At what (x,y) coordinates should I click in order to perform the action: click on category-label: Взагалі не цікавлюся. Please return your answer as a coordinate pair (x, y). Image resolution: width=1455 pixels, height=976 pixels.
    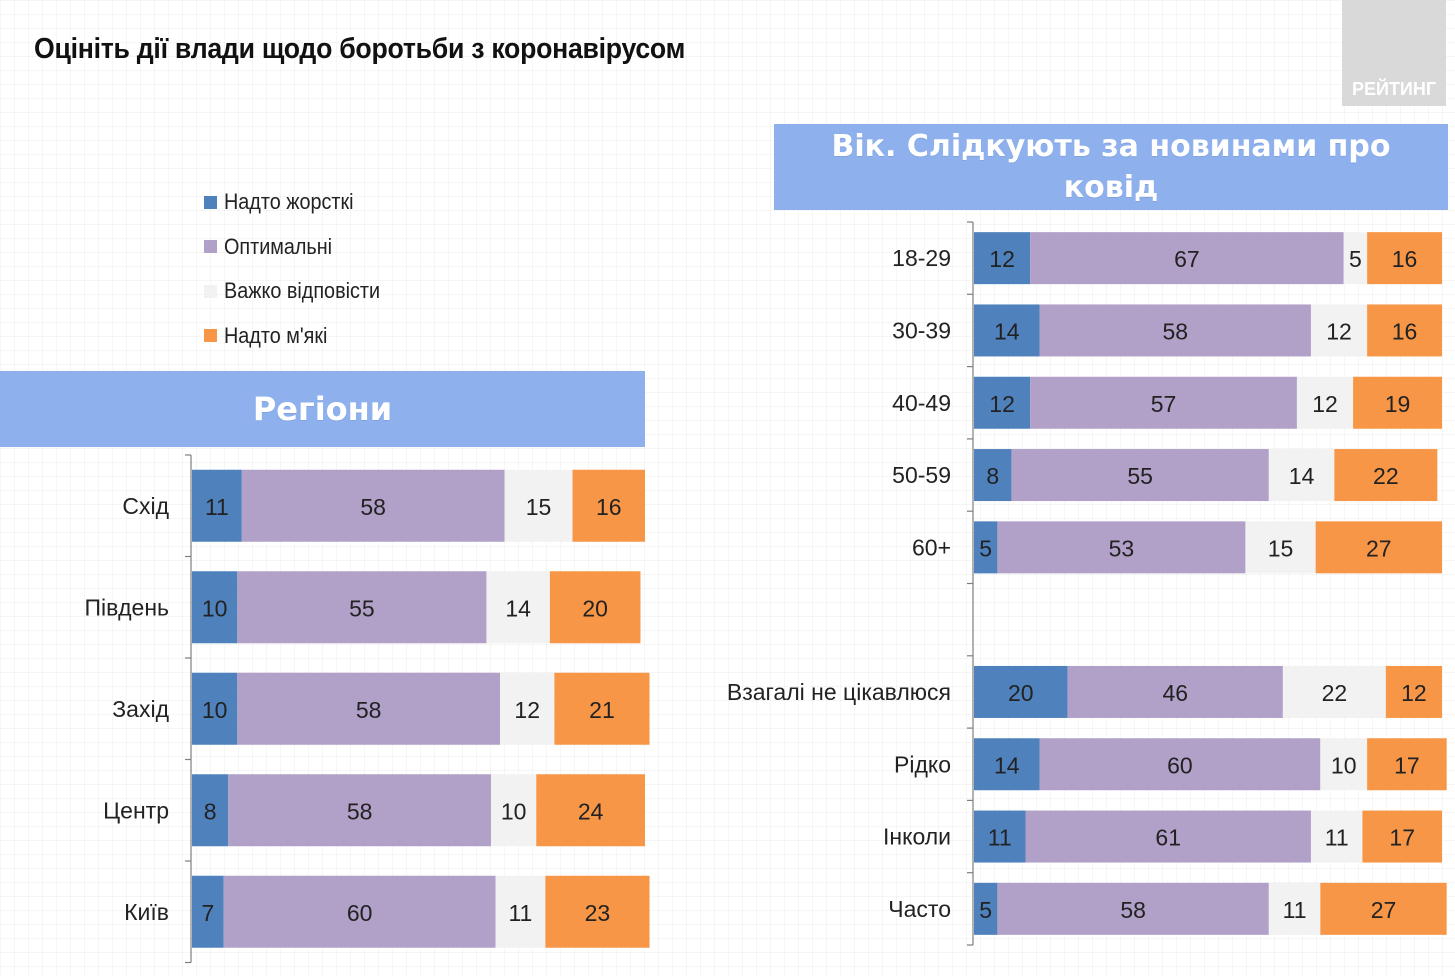
    Looking at the image, I should click on (839, 692).